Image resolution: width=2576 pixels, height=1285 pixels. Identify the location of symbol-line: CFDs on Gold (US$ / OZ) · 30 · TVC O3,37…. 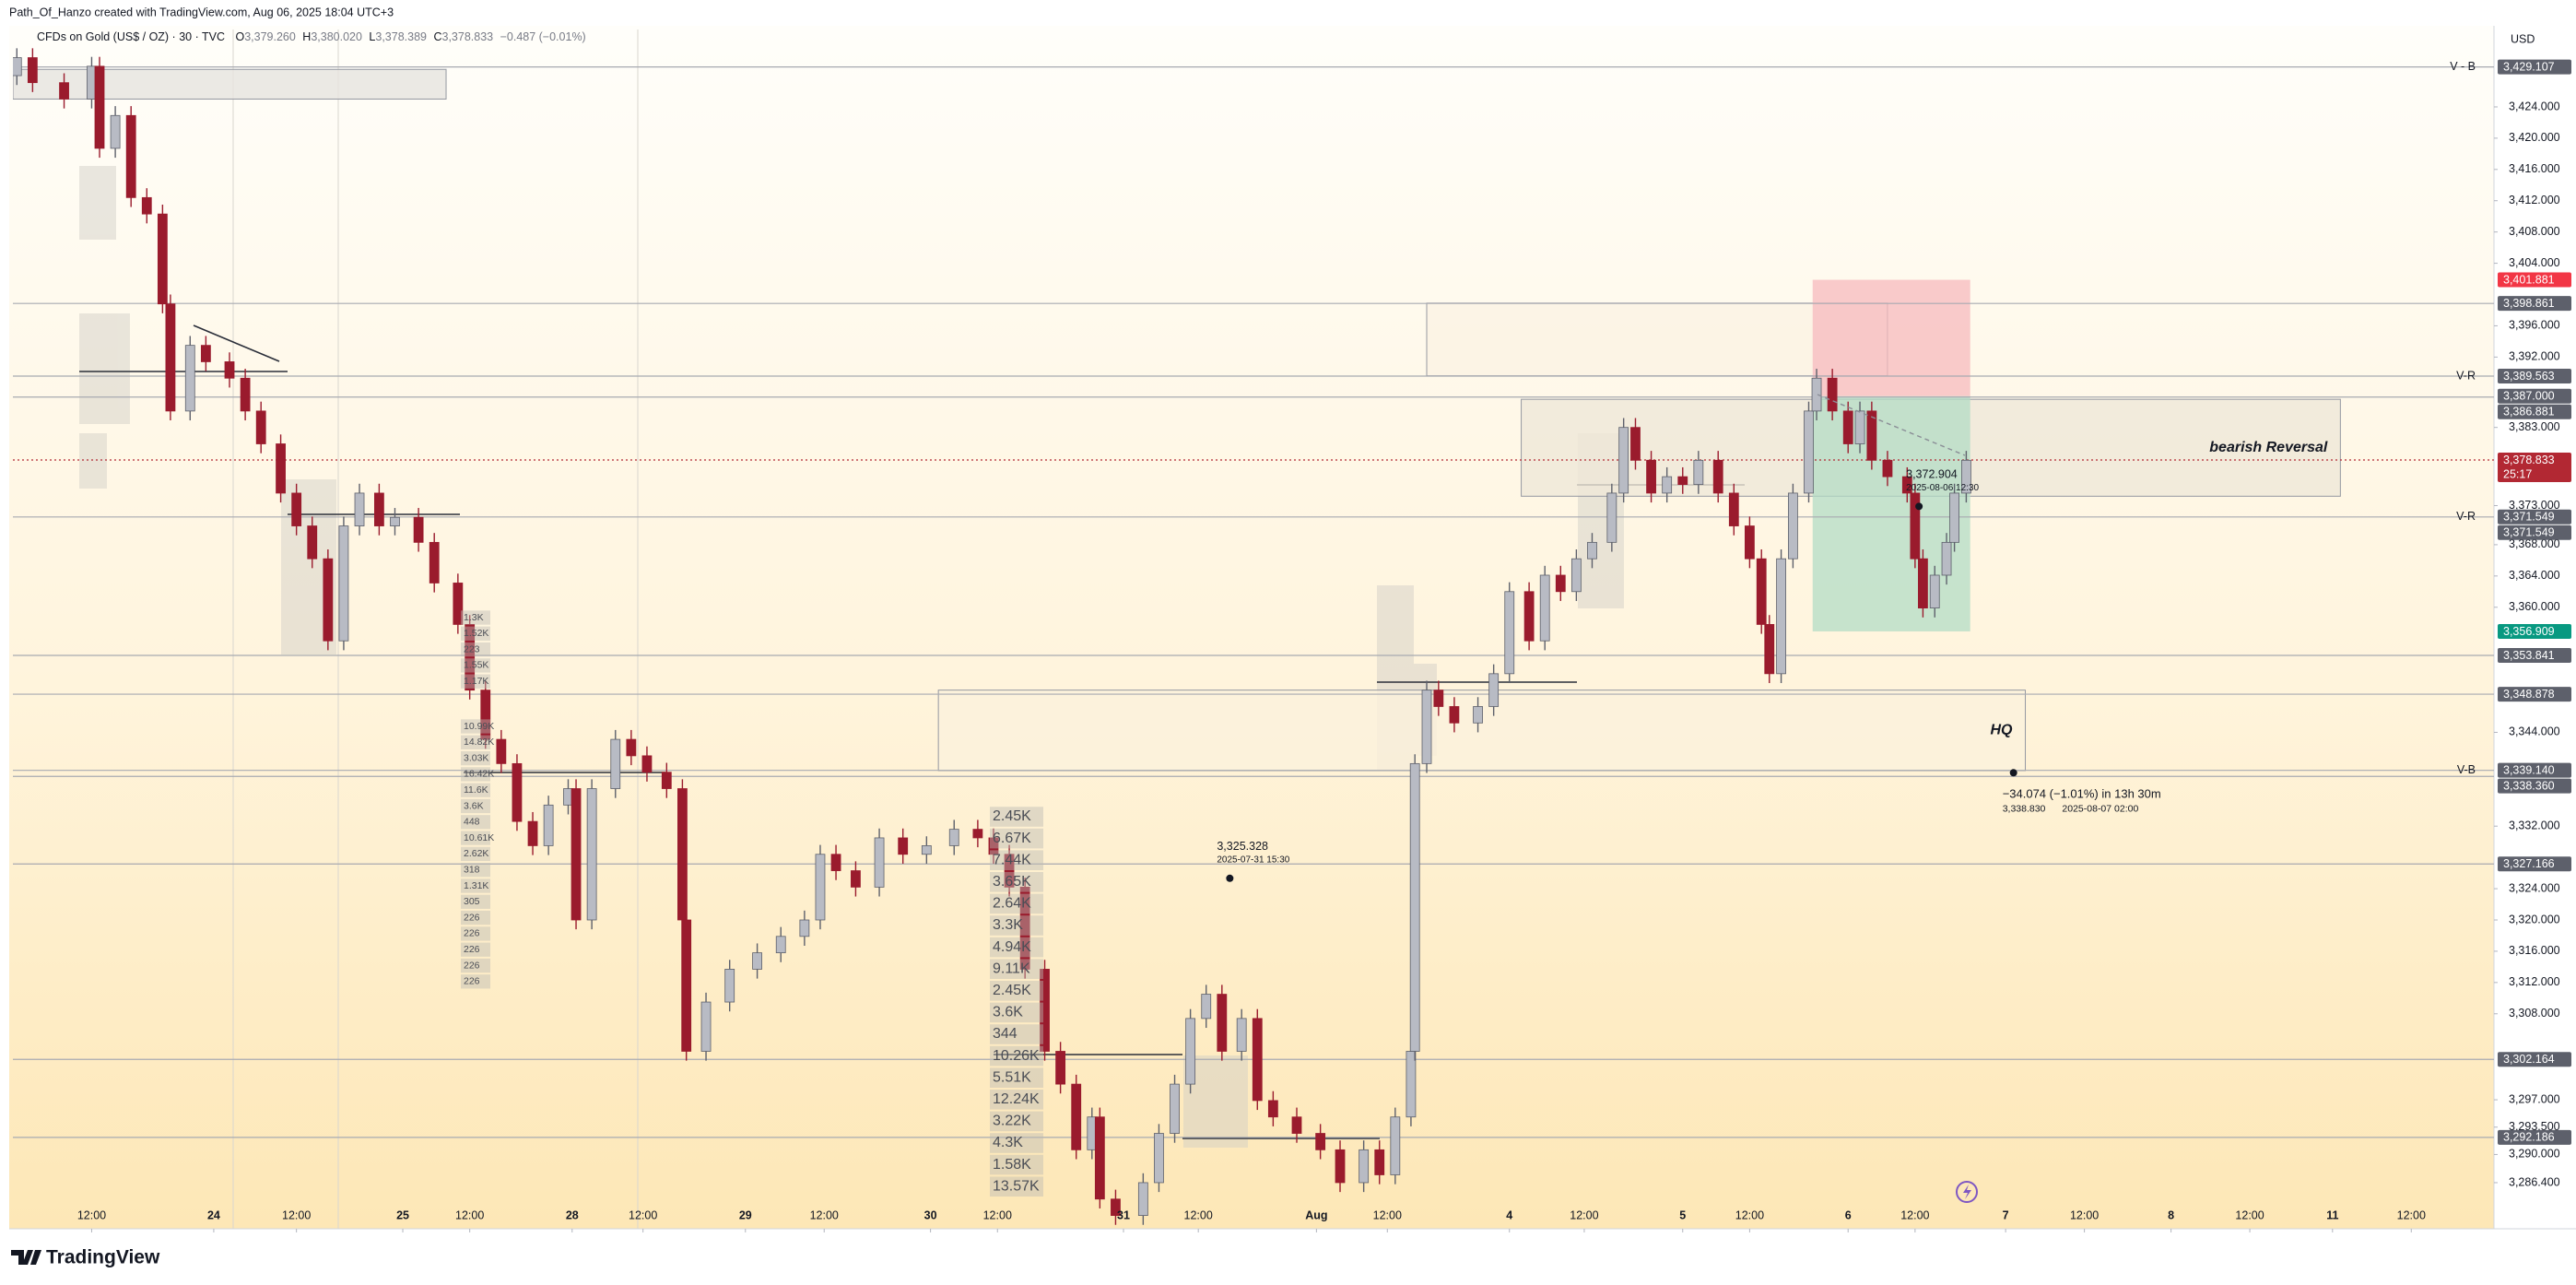
(311, 36).